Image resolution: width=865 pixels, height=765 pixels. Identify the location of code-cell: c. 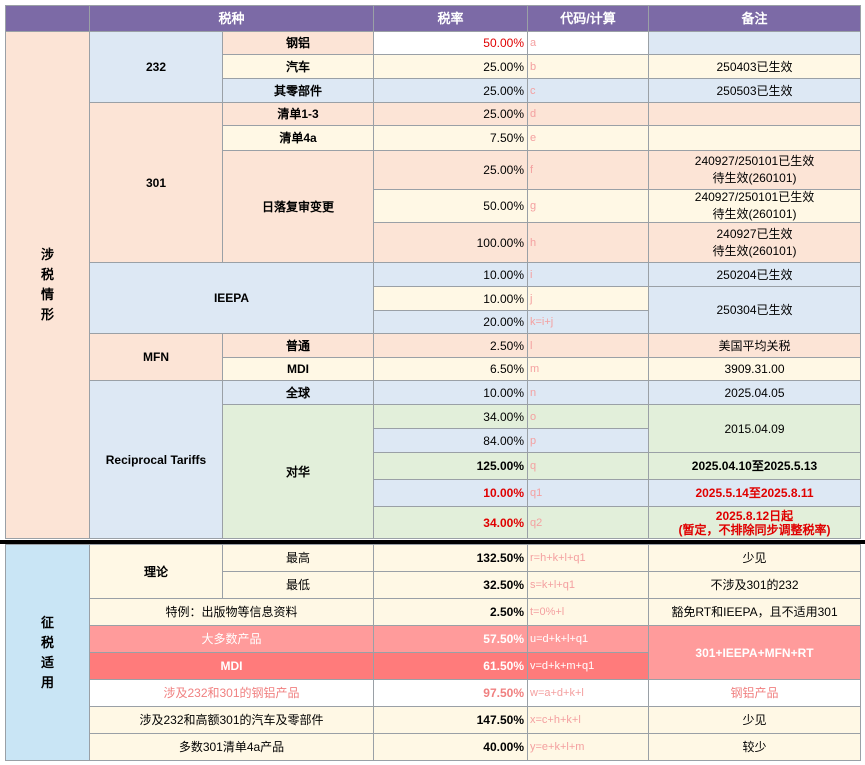
(588, 90).